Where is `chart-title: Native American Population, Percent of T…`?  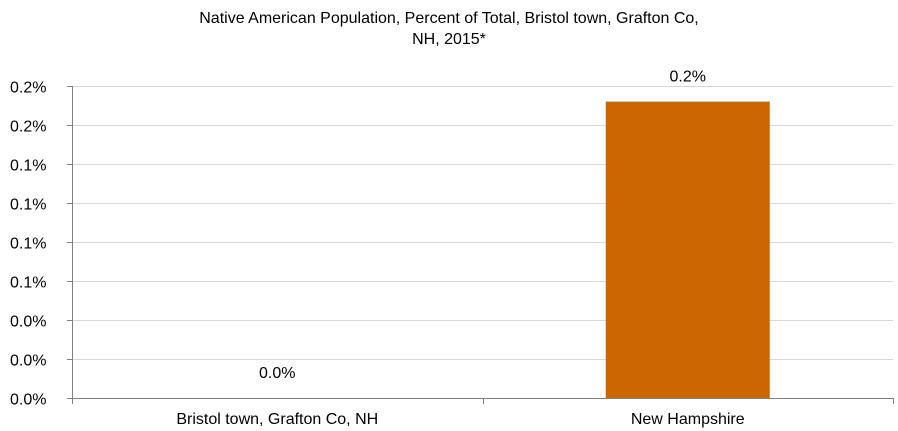 chart-title: Native American Population, Percent of T… is located at coordinates (449, 29).